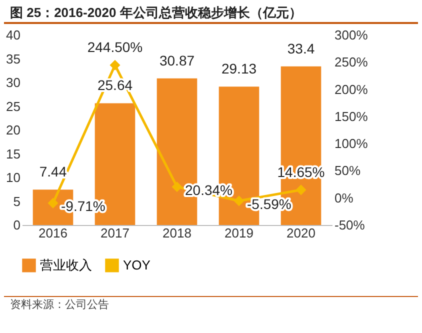 This screenshot has width=422, height=333. Describe the element at coordinates (115, 233) in the screenshot. I see `x-tick-label: 2017` at that location.